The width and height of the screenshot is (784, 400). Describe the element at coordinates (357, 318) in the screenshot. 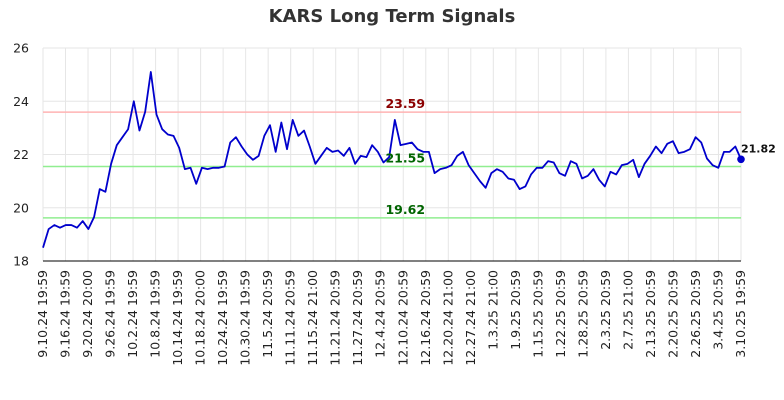

I see `x-tick-label: 11.27.24 20:59` at that location.